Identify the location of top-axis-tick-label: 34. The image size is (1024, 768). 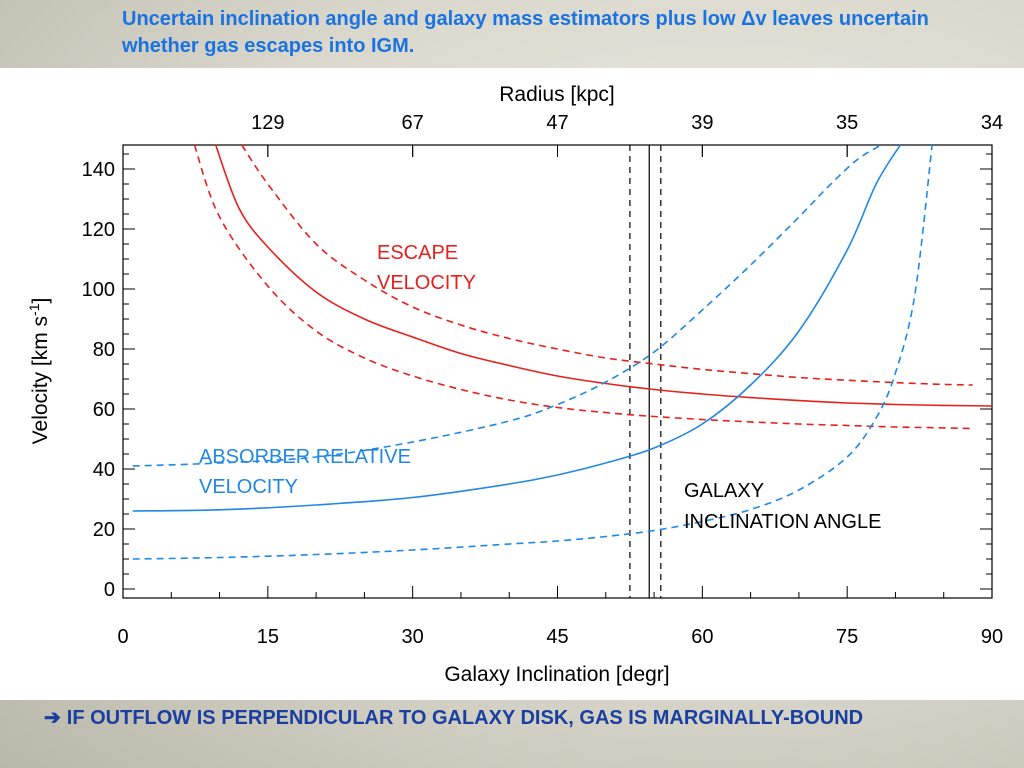
(992, 123).